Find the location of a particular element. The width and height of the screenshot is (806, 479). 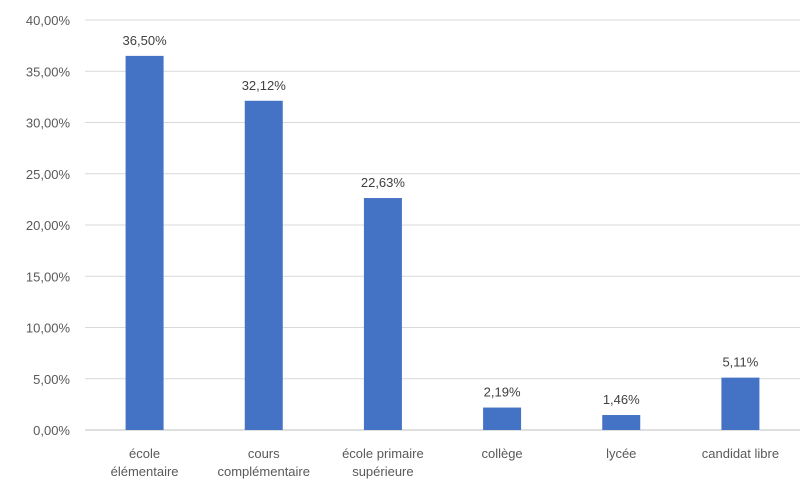

category-label: collège is located at coordinates (501, 453).